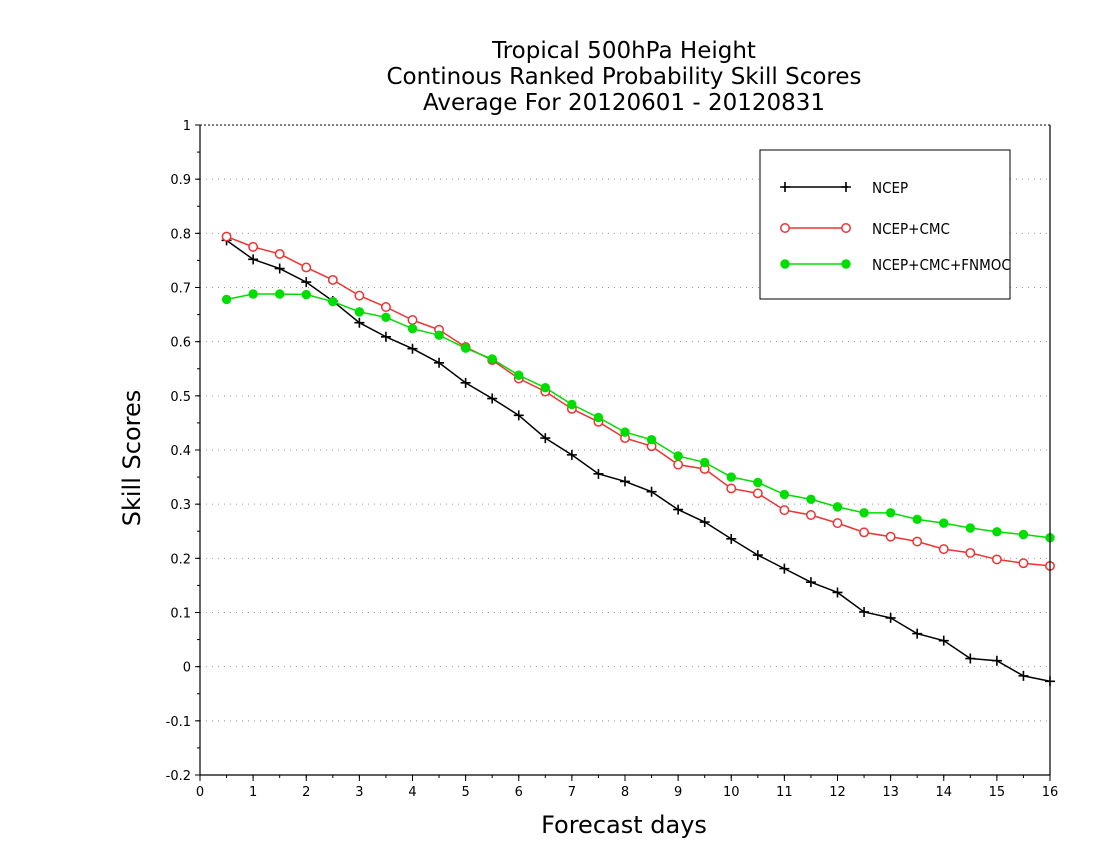 The height and width of the screenshot is (850, 1100). I want to click on y-tick-label: 0.5, so click(180, 397).